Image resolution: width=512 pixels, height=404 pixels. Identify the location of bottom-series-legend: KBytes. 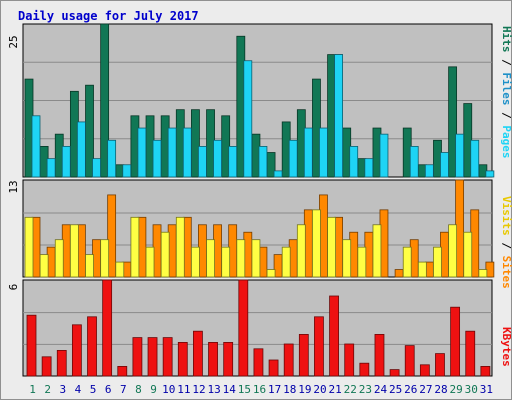
(506, 347).